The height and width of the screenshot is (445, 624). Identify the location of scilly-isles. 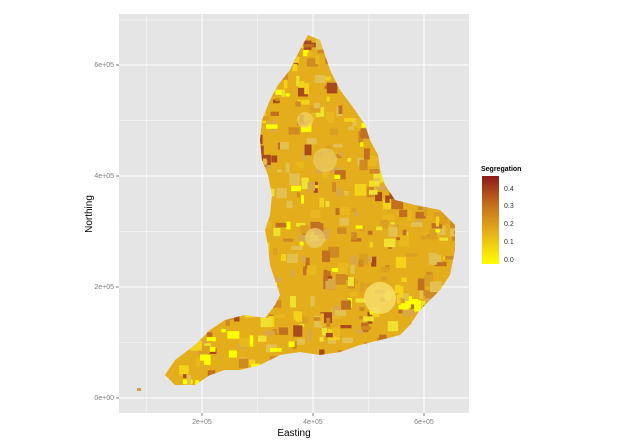
(139, 389).